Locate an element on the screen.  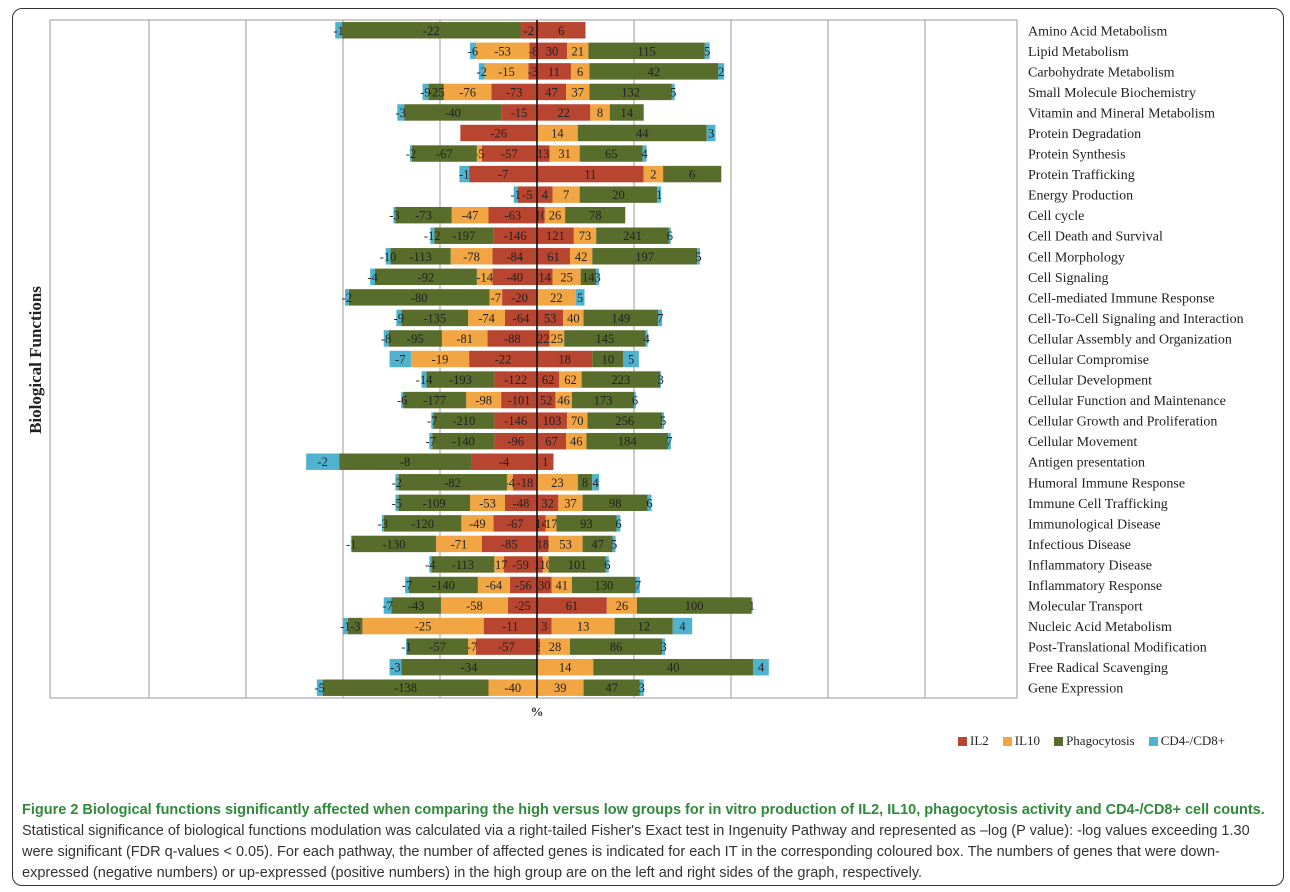
data-label: 20 is located at coordinates (618, 195).